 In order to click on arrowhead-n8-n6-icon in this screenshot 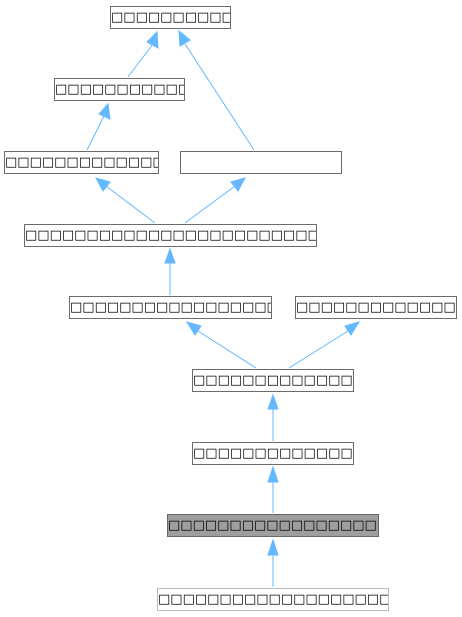, I will do `click(193, 328)`.